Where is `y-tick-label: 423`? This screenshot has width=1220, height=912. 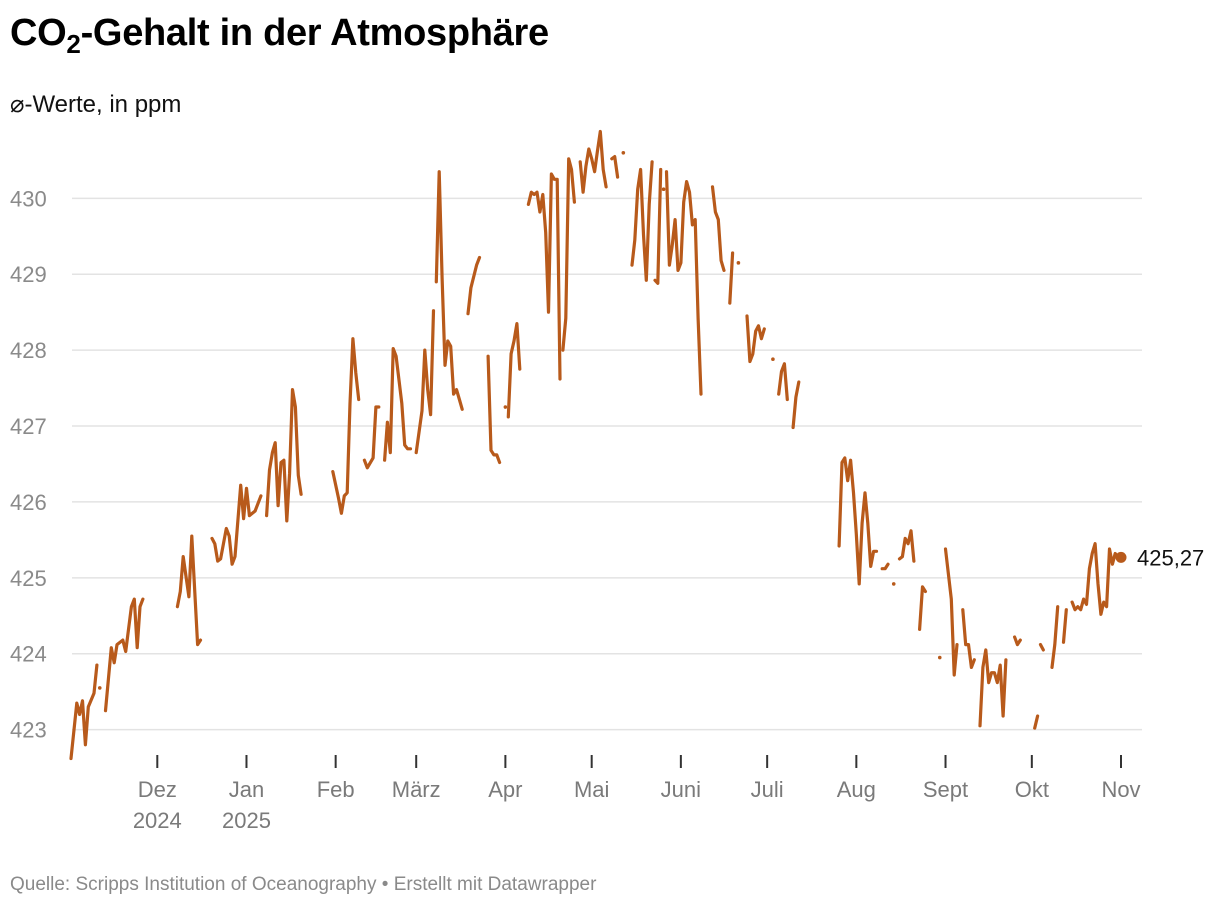
y-tick-label: 423 is located at coordinates (28, 730).